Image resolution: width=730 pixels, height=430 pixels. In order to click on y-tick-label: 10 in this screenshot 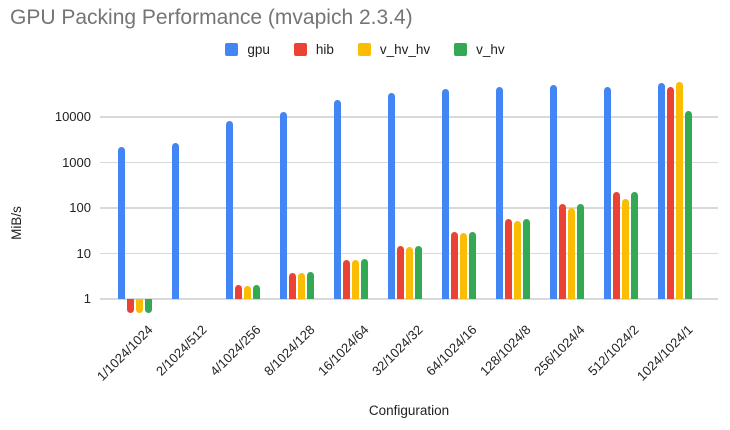, I will do `click(83, 253)`.